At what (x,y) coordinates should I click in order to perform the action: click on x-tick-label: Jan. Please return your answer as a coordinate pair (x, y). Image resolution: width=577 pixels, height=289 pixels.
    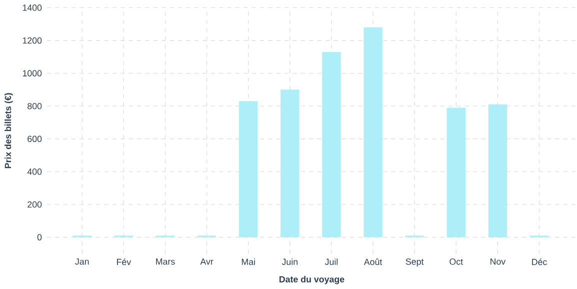
    Looking at the image, I should click on (82, 261).